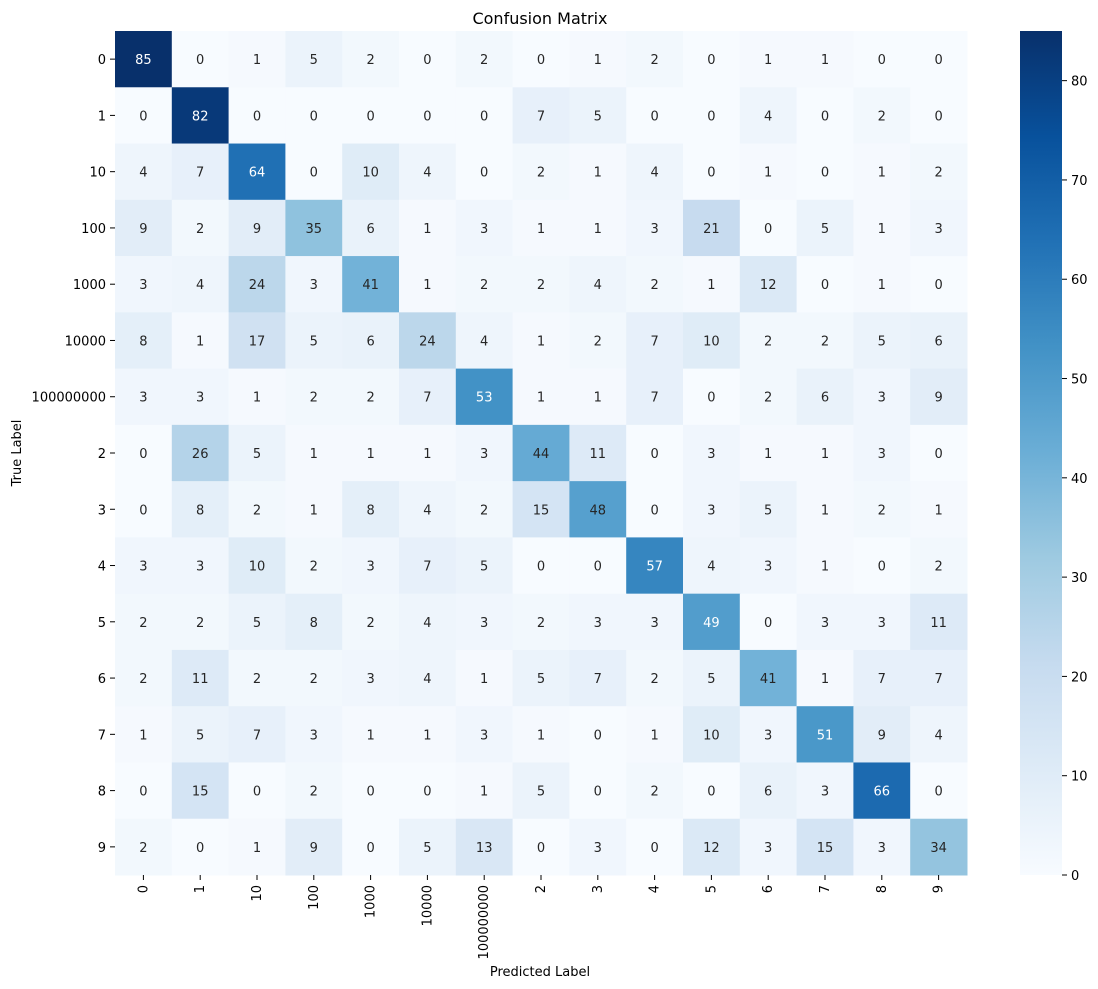 The image size is (1098, 989). What do you see at coordinates (1079, 181) in the screenshot?
I see `colorbar-tick-label: 70` at bounding box center [1079, 181].